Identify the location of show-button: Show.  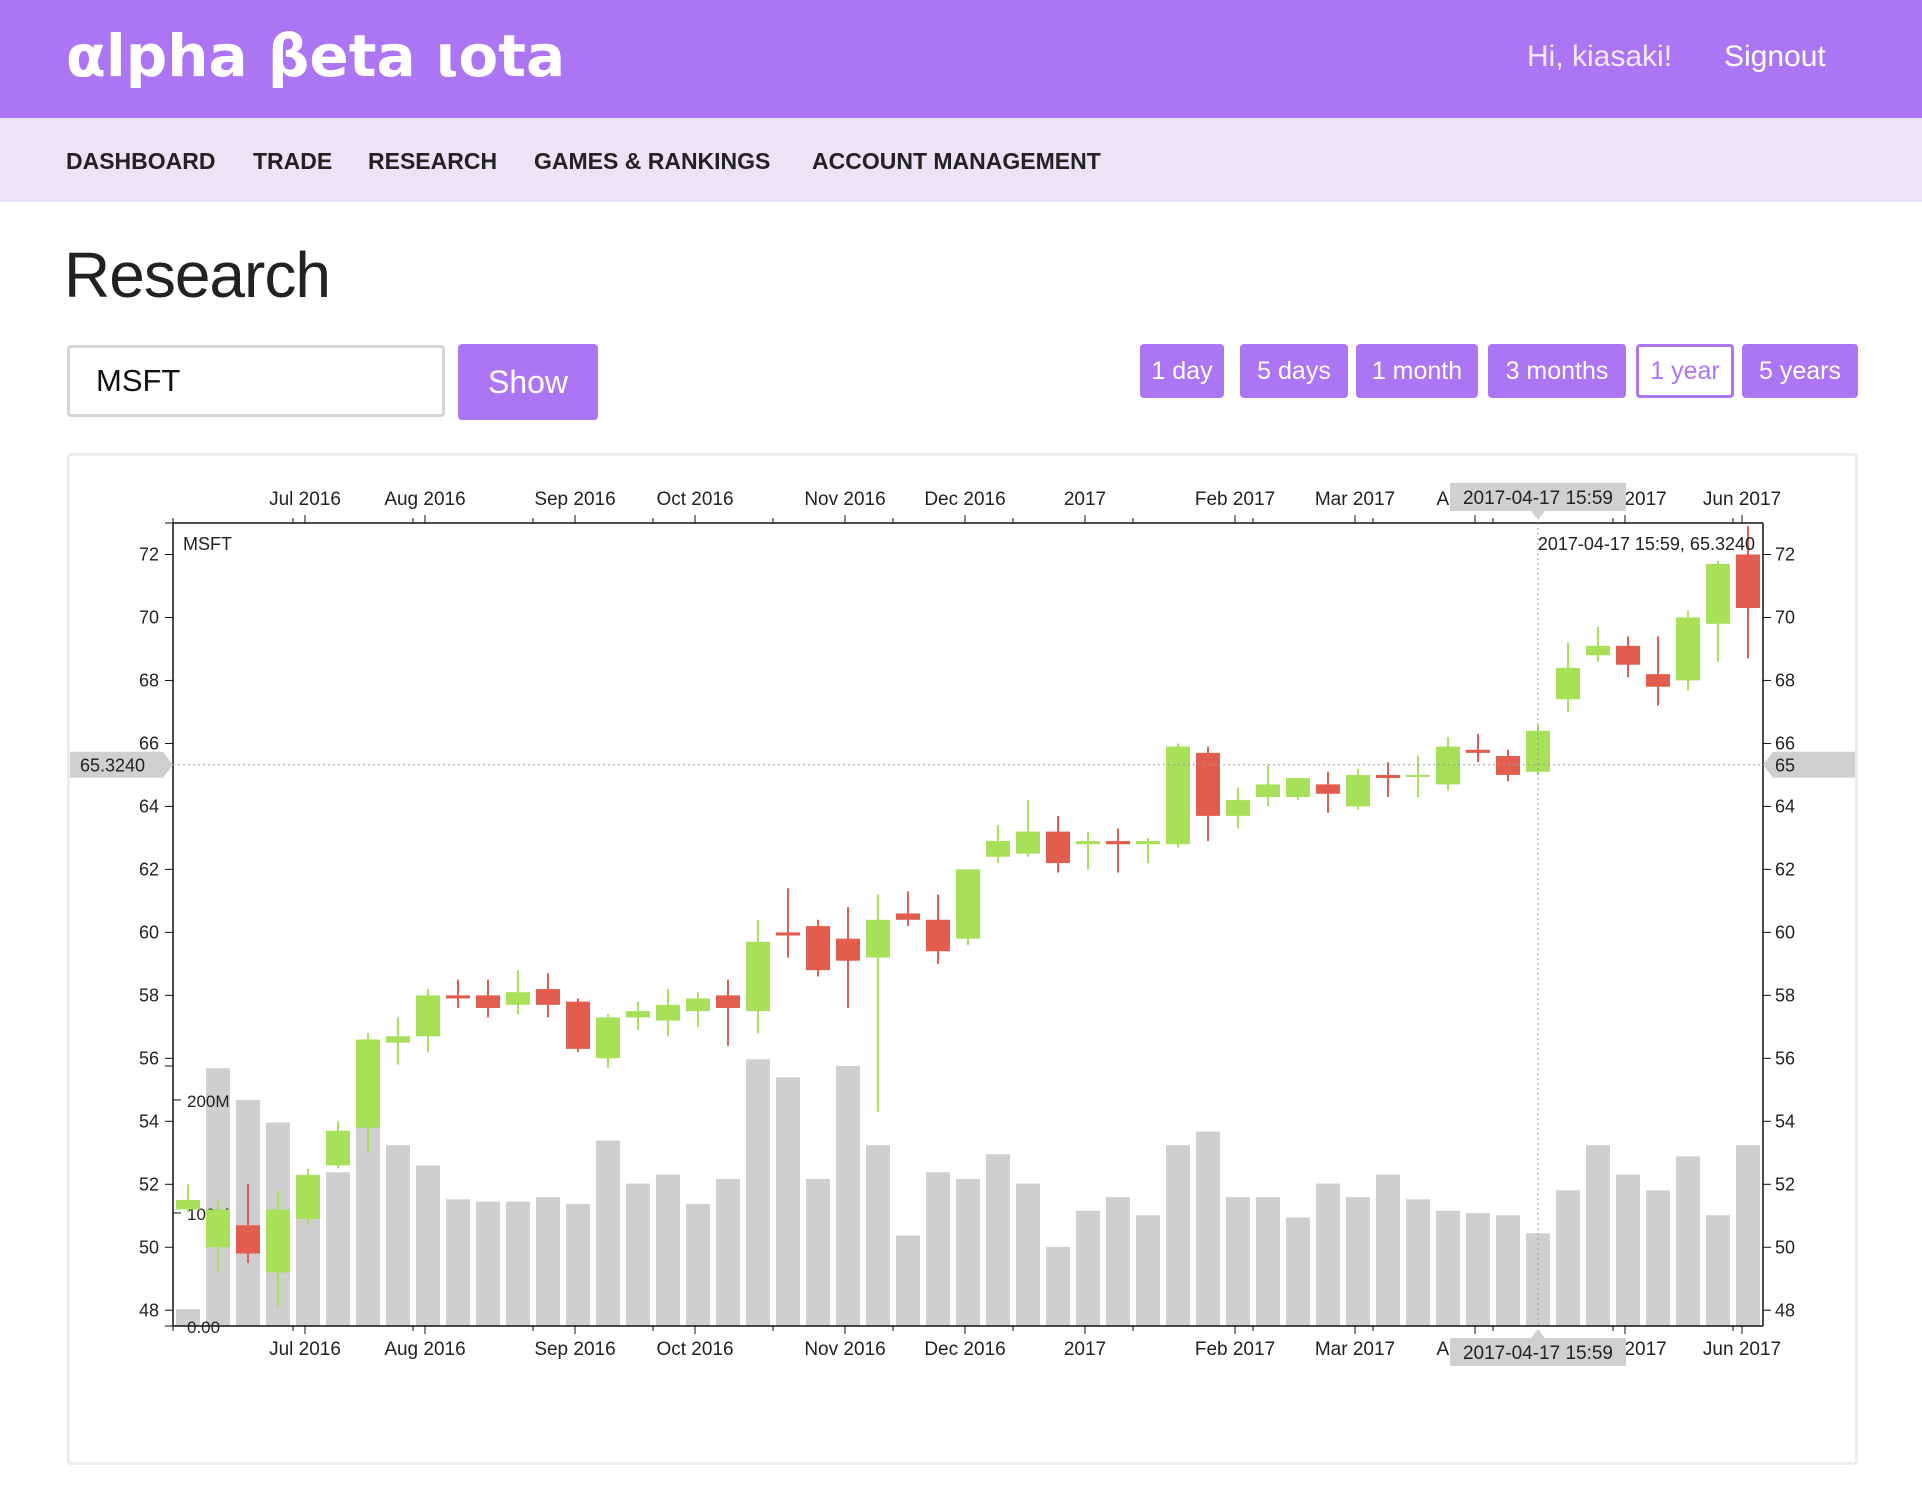
(528, 382).